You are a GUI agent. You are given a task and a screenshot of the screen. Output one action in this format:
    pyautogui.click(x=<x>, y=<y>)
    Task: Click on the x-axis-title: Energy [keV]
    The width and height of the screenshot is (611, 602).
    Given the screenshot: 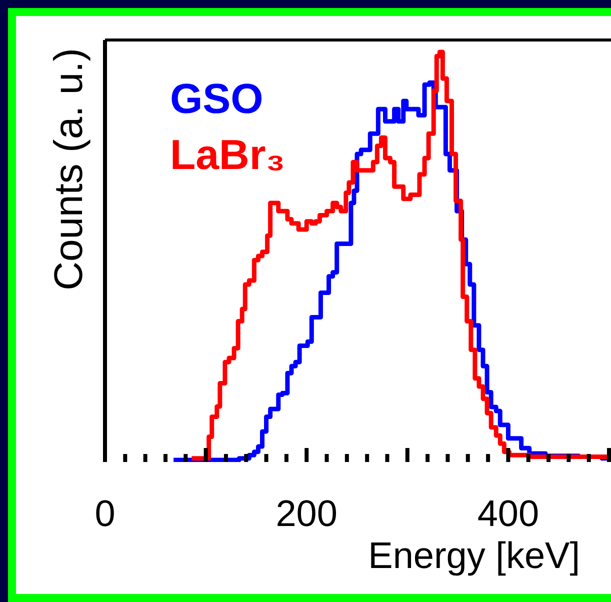 What is the action you would take?
    pyautogui.click(x=474, y=555)
    